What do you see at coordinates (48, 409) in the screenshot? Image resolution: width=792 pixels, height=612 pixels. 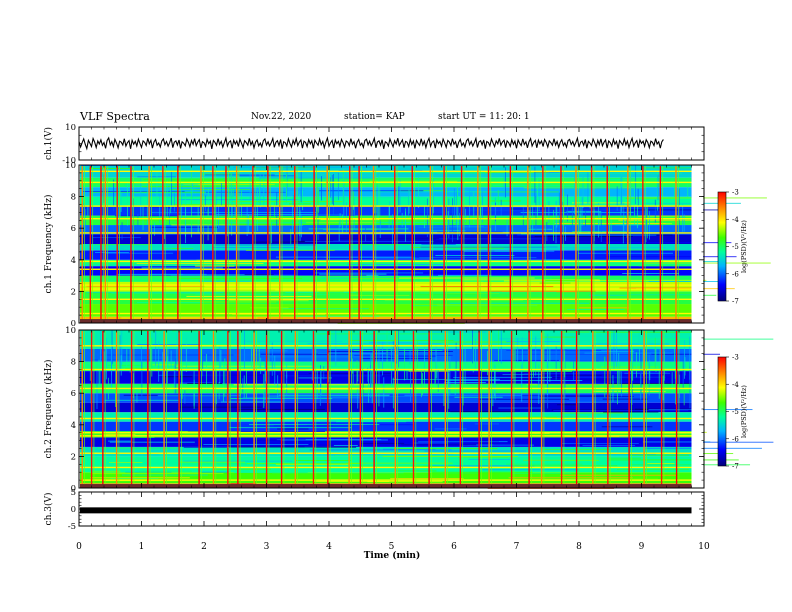 I see `ch2-y-axis-label: ch.2 Frequency (kHz)` at bounding box center [48, 409].